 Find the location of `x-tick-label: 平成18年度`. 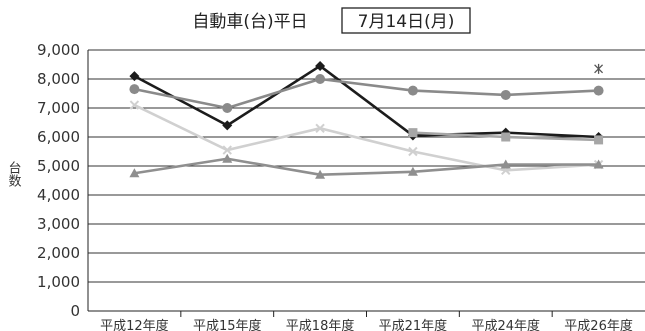

x-tick-label: 平成18年度 is located at coordinates (320, 324).